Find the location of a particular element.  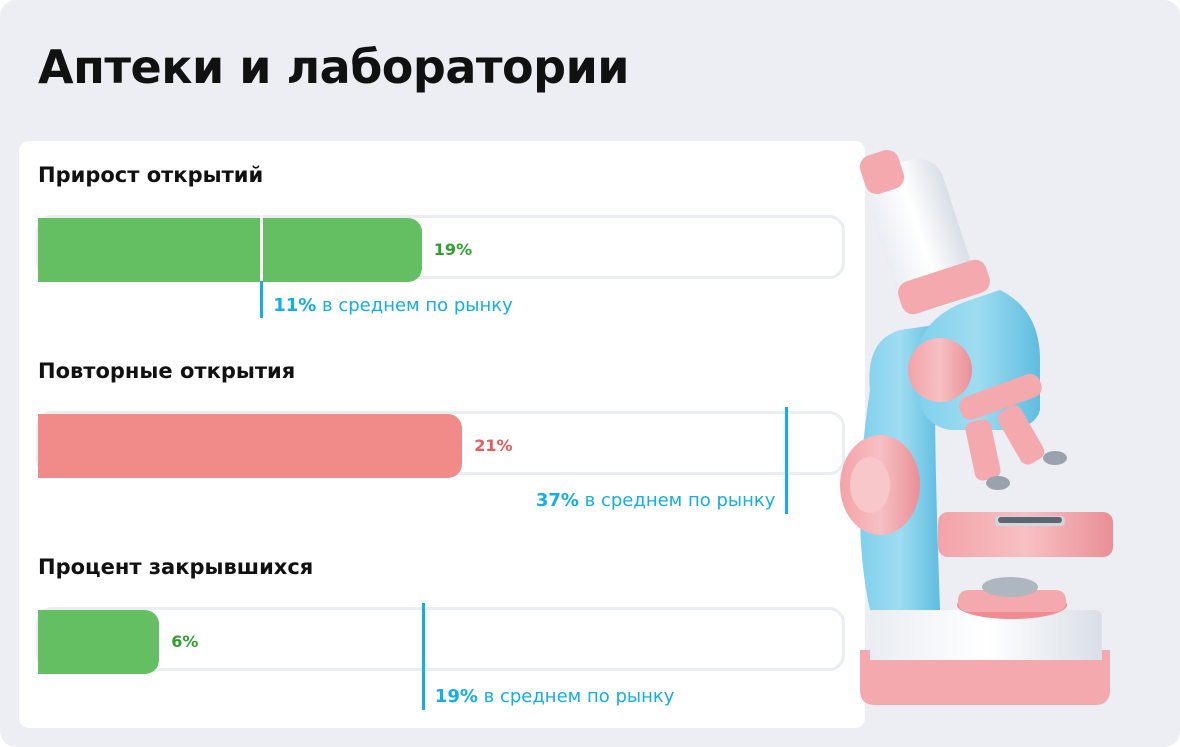

market-average-label: 11% в среднем по рынку is located at coordinates (393, 305).